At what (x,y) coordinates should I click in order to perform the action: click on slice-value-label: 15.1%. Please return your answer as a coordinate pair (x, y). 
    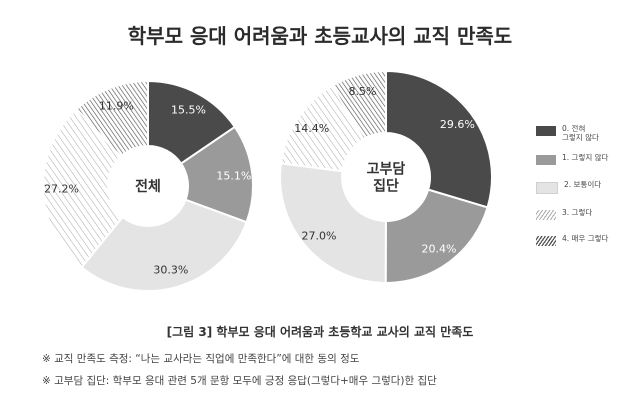
    Looking at the image, I should click on (233, 175).